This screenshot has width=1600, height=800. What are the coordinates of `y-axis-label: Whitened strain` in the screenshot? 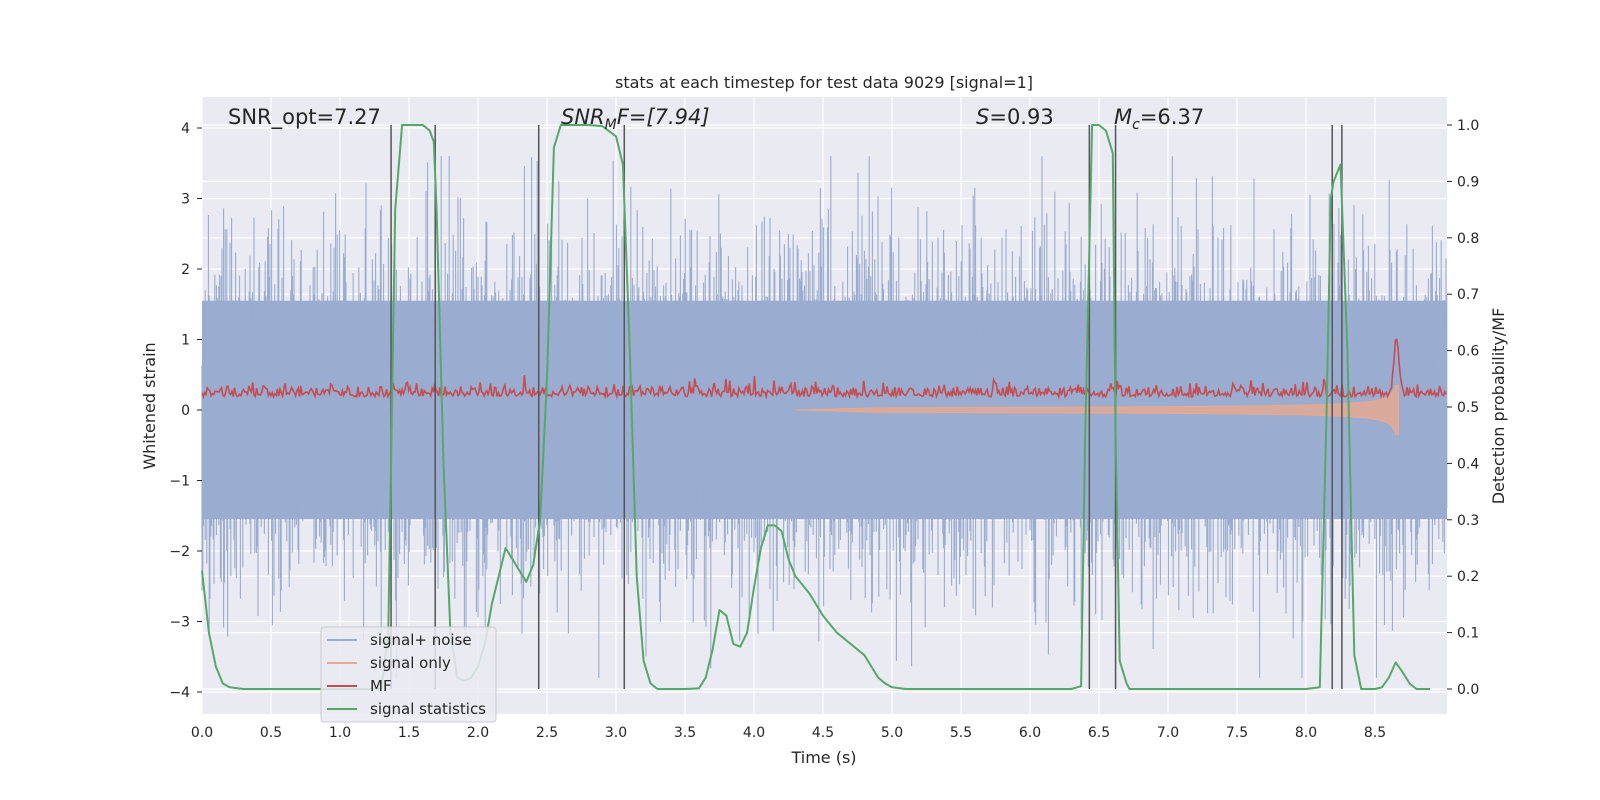 It's located at (149, 405).